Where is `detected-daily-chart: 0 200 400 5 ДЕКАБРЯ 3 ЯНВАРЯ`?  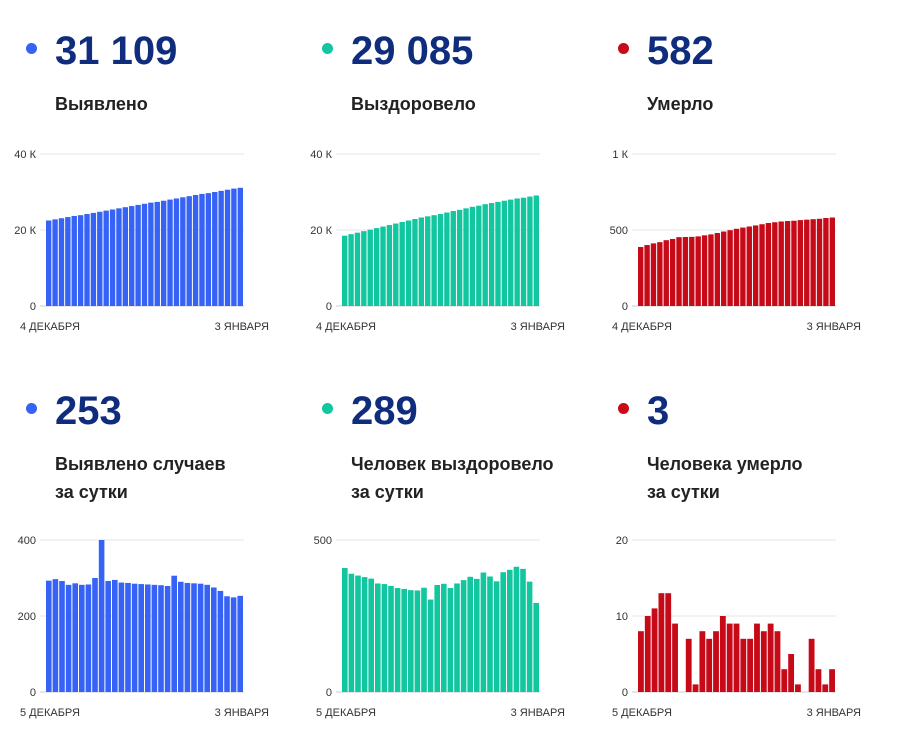
detected-daily-chart: 0 200 400 5 ДЕКАБРЯ 3 ЯНВАРЯ is located at coordinates (143, 627).